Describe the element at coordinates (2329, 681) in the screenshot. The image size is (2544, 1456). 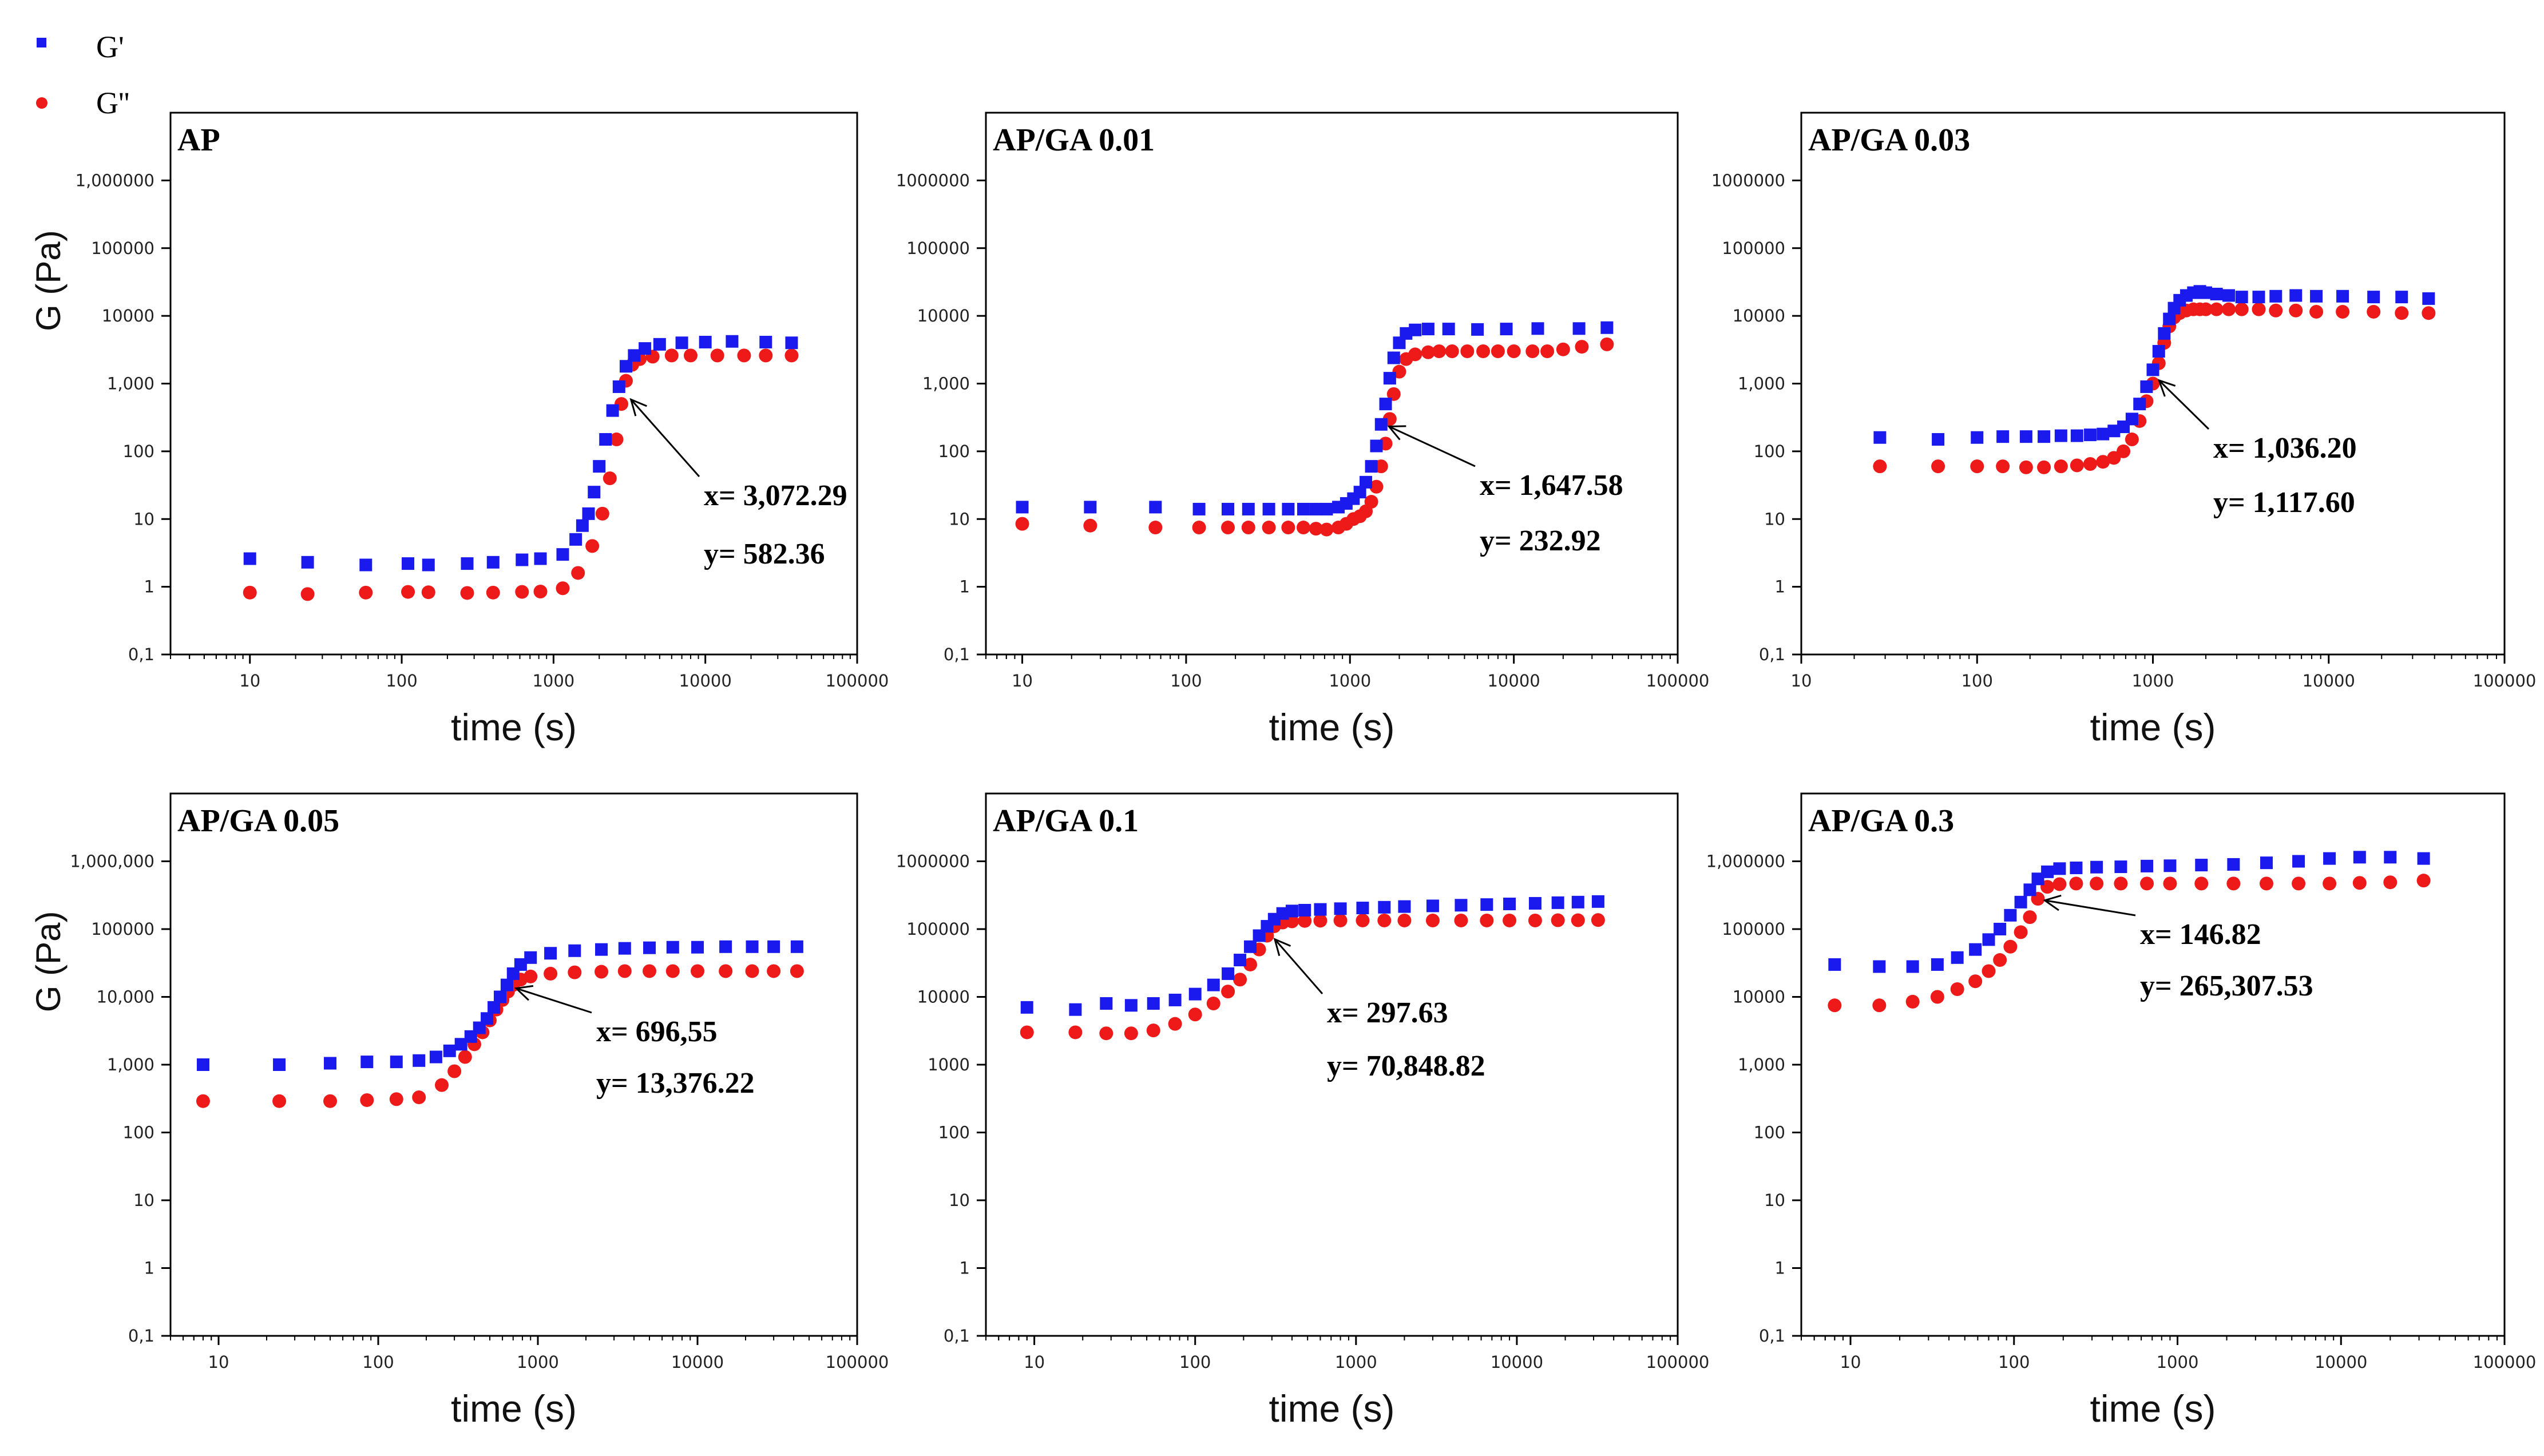
I see `x-tick-label: 10000` at that location.